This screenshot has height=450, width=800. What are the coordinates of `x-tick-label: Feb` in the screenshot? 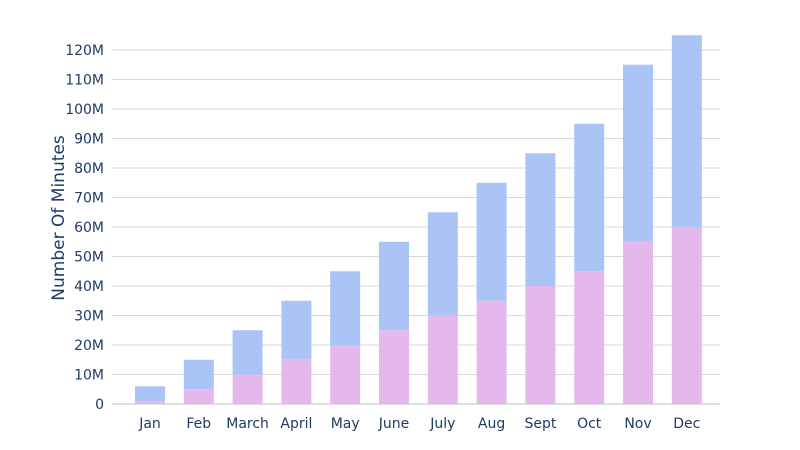 It's located at (198, 424).